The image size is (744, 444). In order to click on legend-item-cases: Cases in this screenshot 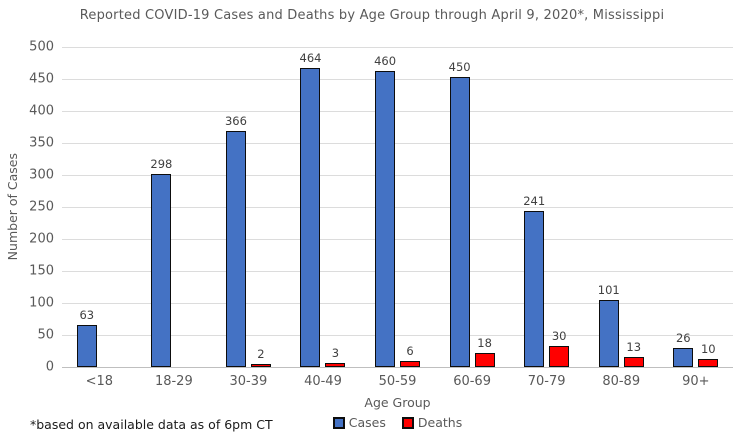, I will do `click(359, 422)`.